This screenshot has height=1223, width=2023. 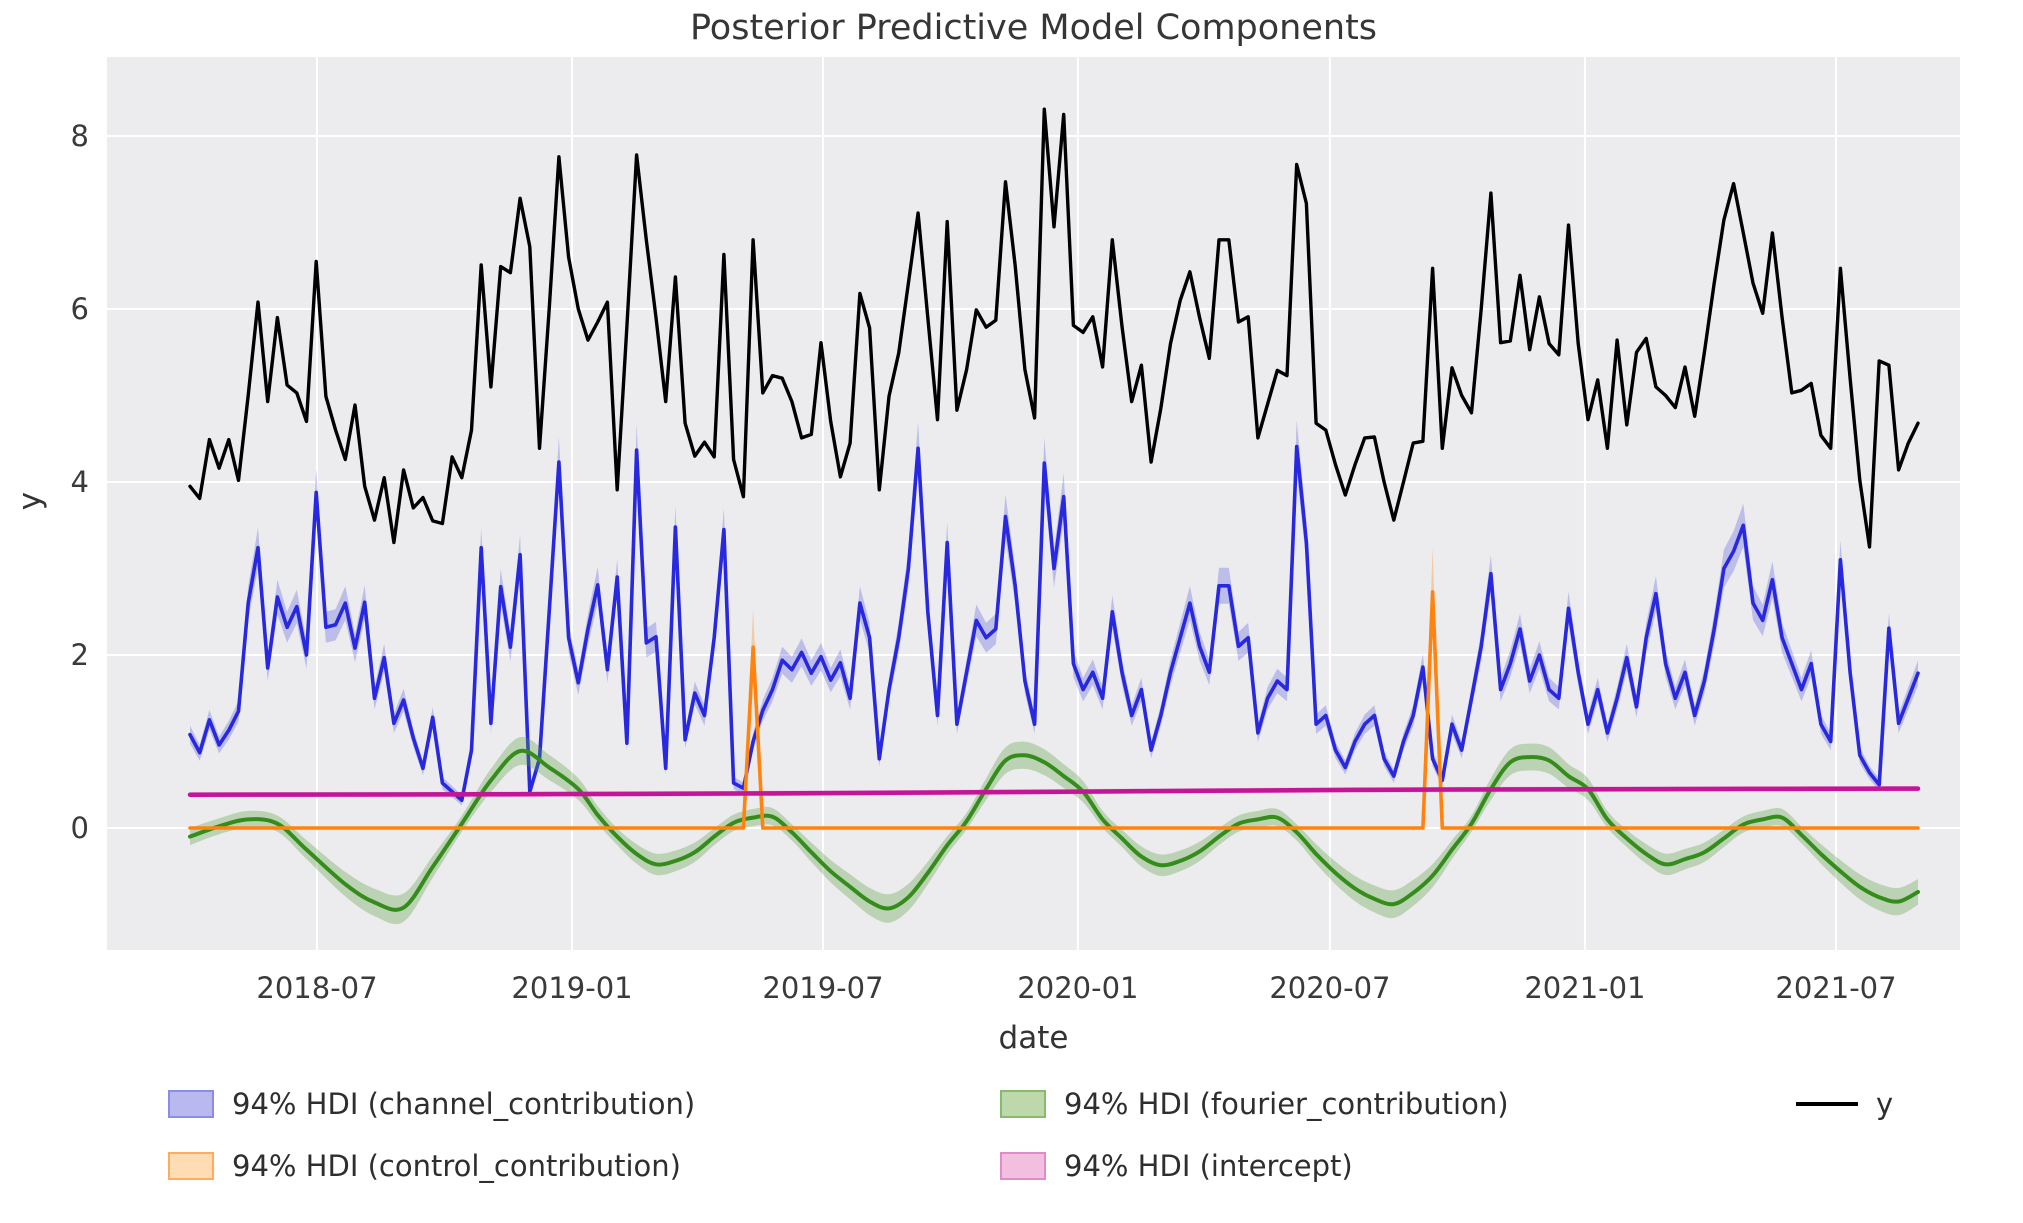 I want to click on x-axis-label: date, so click(x=1033, y=1038).